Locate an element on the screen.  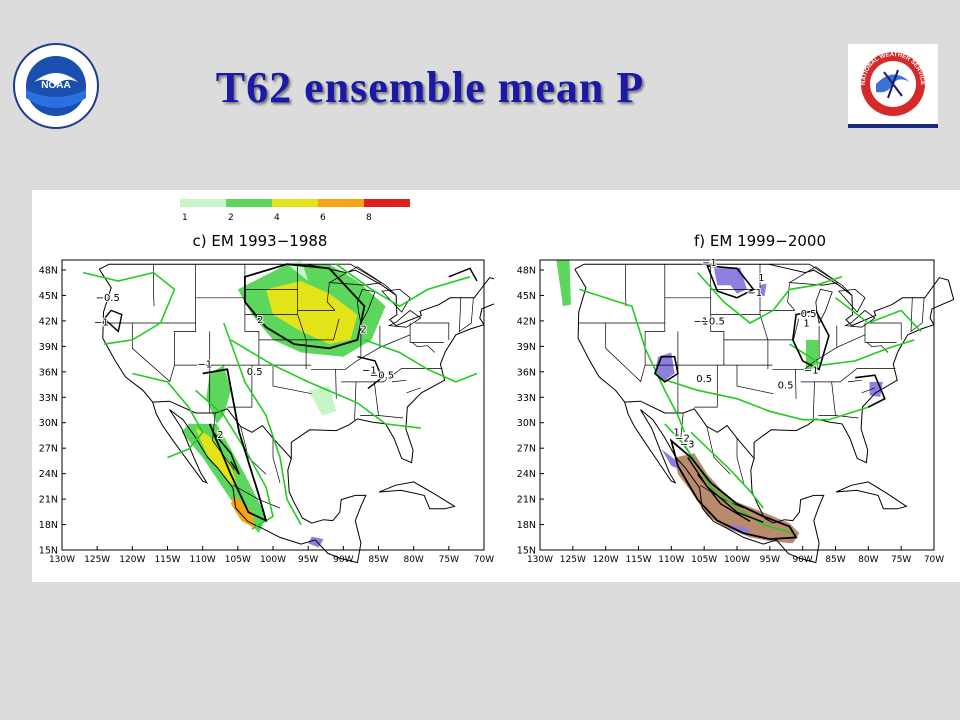
x-tick-label: 90W is located at coordinates (343, 560).